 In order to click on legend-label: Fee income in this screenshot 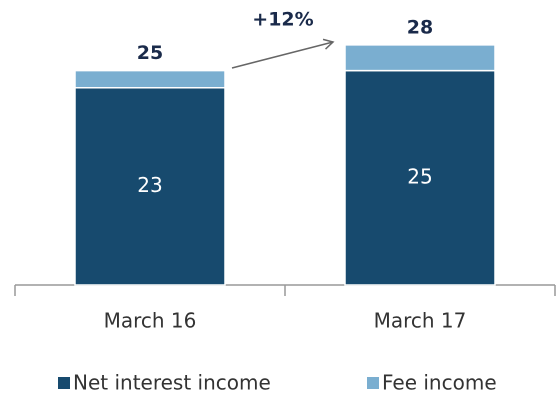, I will do `click(439, 383)`.